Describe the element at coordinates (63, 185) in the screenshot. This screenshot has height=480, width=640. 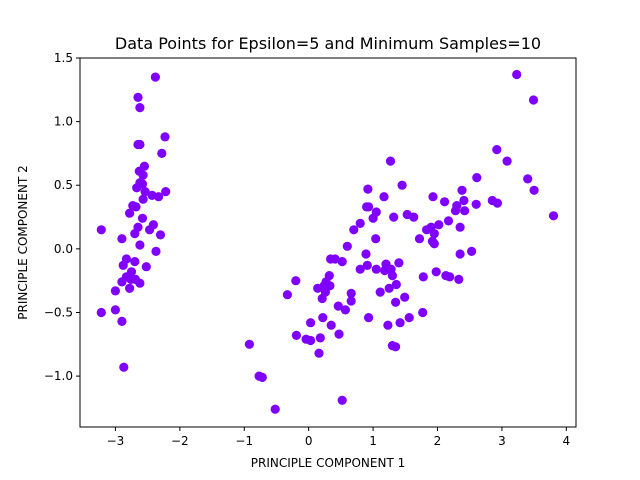
I see `y-tick-label: 0.5` at that location.